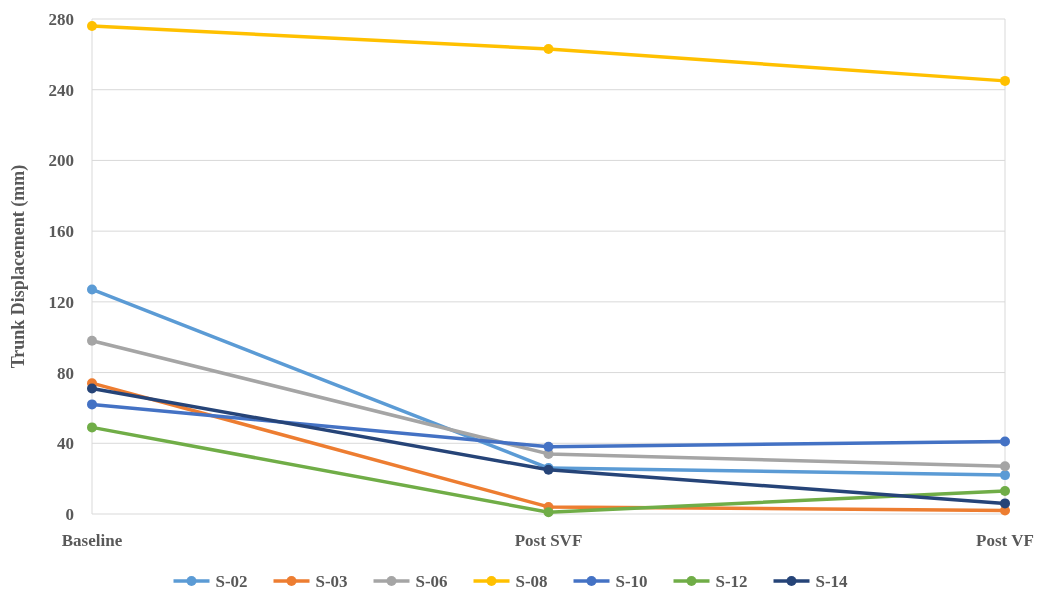  Describe the element at coordinates (531, 581) in the screenshot. I see `legend-label: S-08` at that location.